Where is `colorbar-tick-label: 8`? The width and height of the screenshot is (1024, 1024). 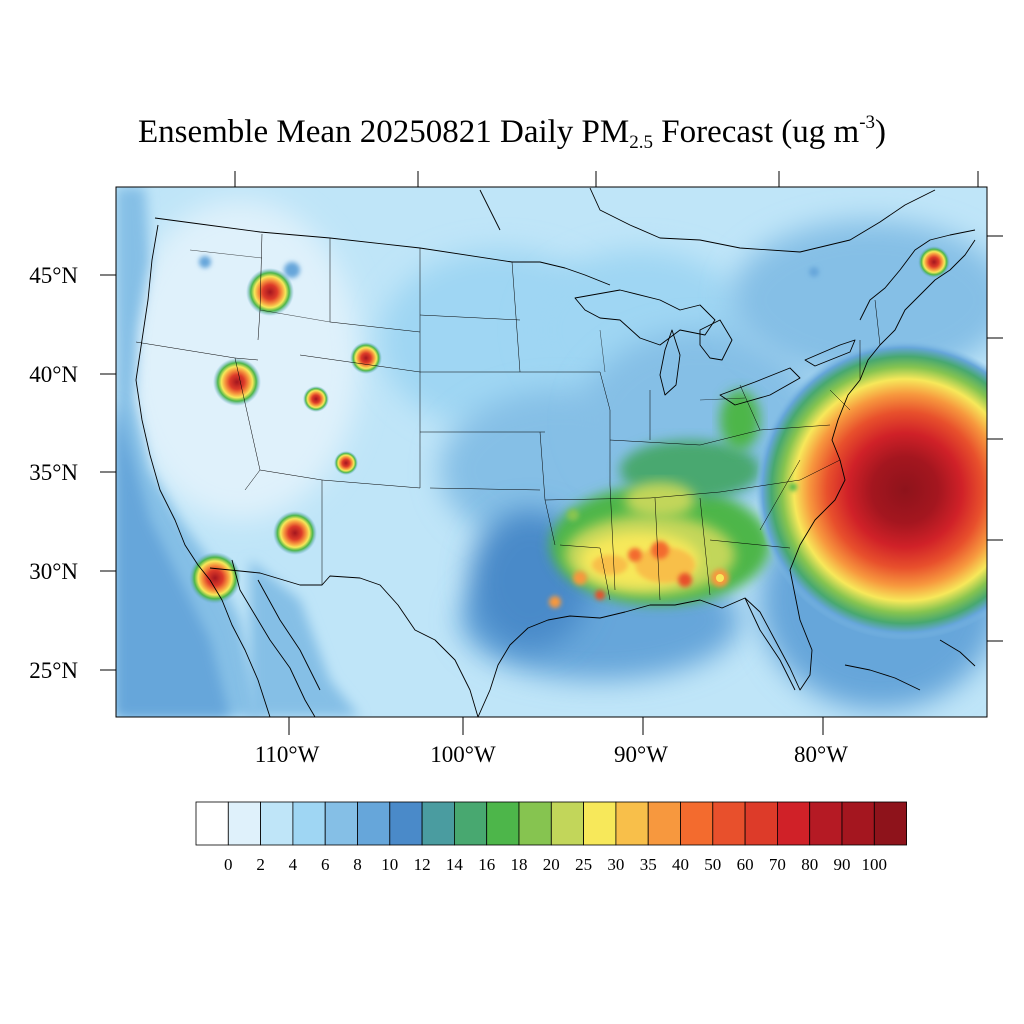
colorbar-tick-label: 8 is located at coordinates (357, 864).